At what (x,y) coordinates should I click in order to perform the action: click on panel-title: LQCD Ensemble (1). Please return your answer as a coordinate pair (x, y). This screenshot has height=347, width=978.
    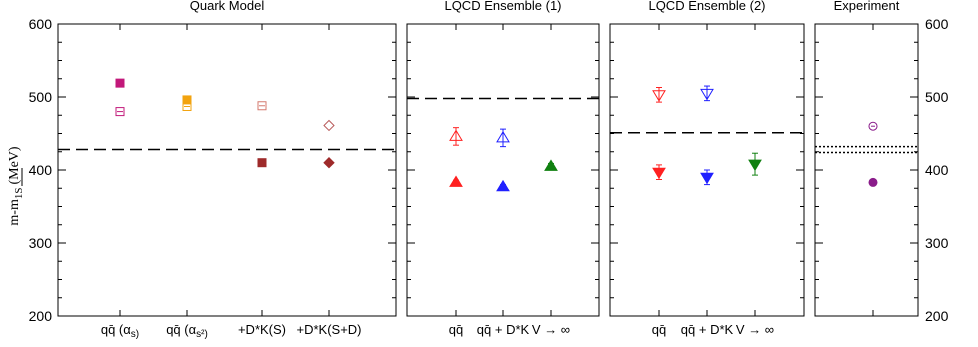
    Looking at the image, I should click on (502, 6).